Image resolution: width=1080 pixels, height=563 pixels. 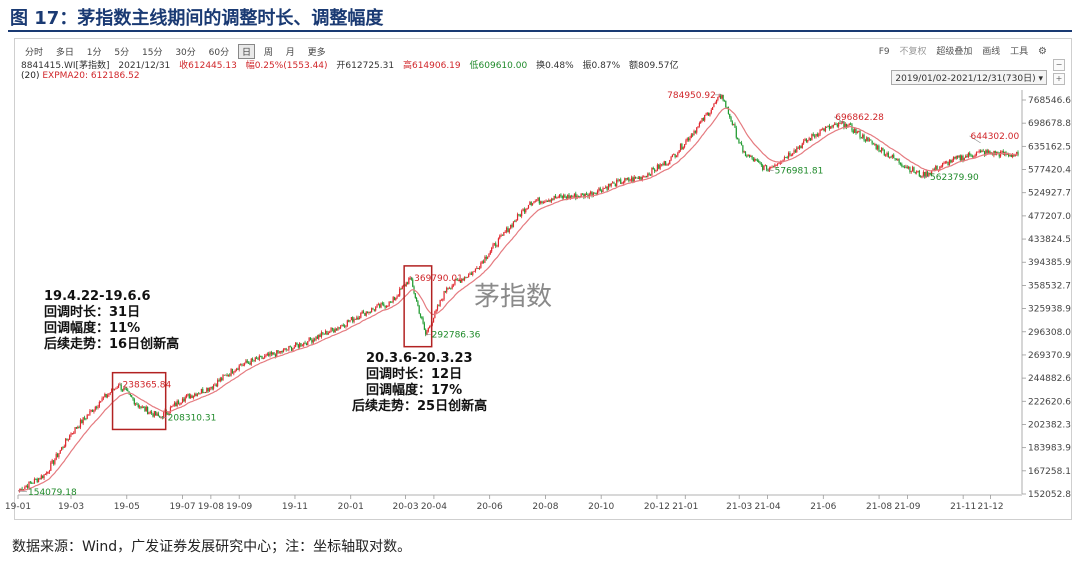 What do you see at coordinates (316, 53) in the screenshot?
I see `period-tab-more: 更多` at bounding box center [316, 53].